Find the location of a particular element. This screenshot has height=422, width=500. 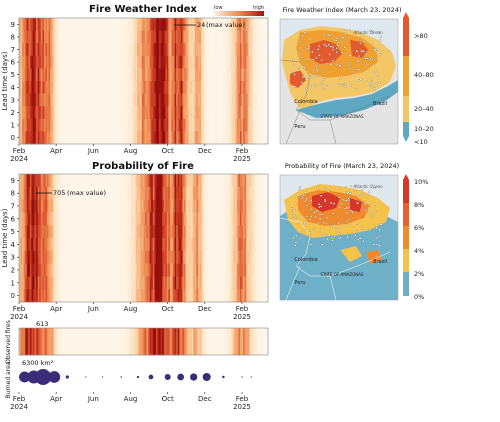

burned-annotation: 6300 km² is located at coordinates (38, 363).